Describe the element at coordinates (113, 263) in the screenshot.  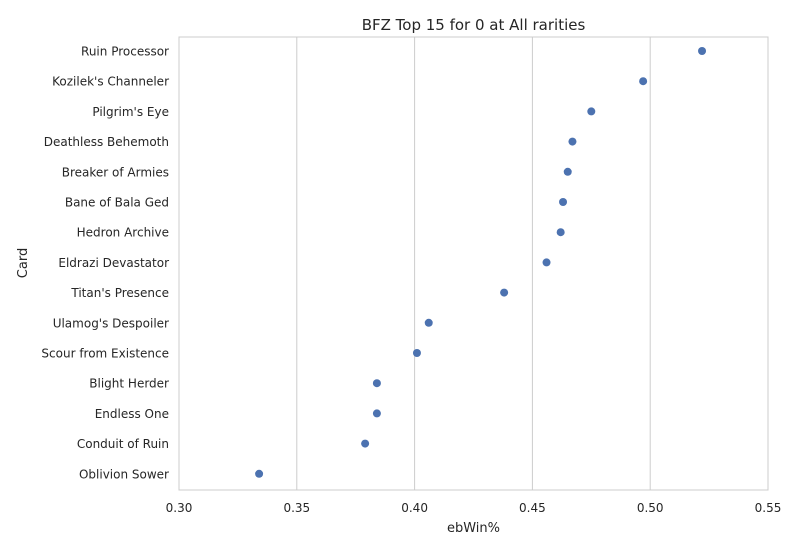
I see `y-tick-label: Eldrazi Devastator` at that location.